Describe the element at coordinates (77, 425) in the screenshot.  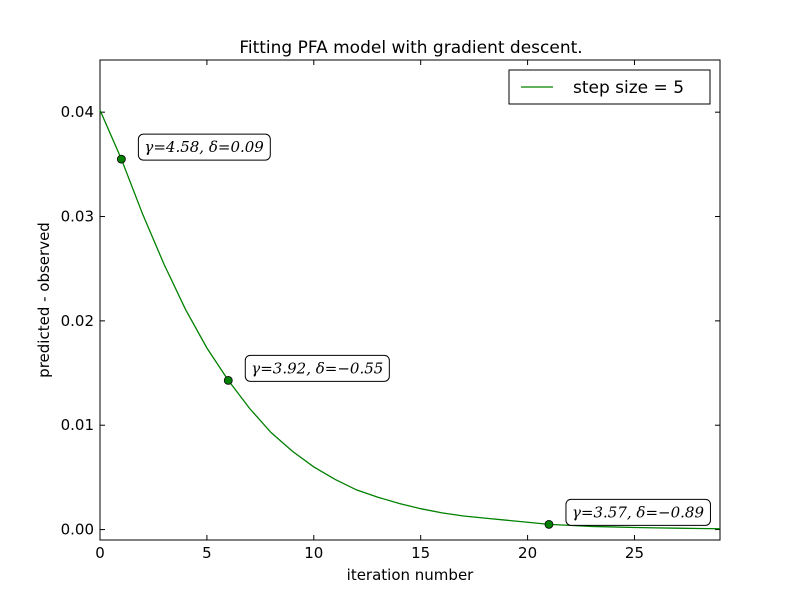
I see `y-tick-label: 0.01` at that location.